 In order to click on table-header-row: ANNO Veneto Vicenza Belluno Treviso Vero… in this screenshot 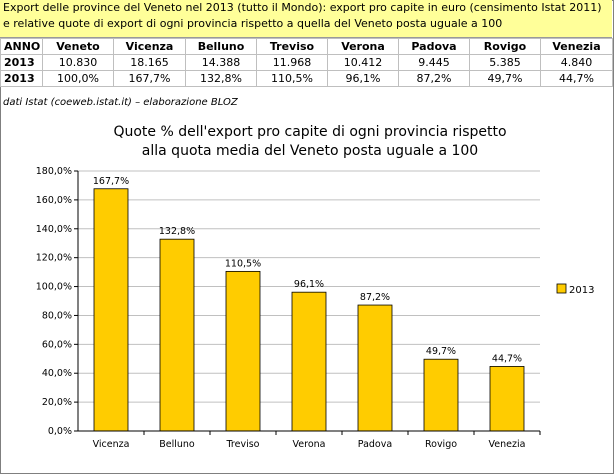, I will do `click(306, 46)`.